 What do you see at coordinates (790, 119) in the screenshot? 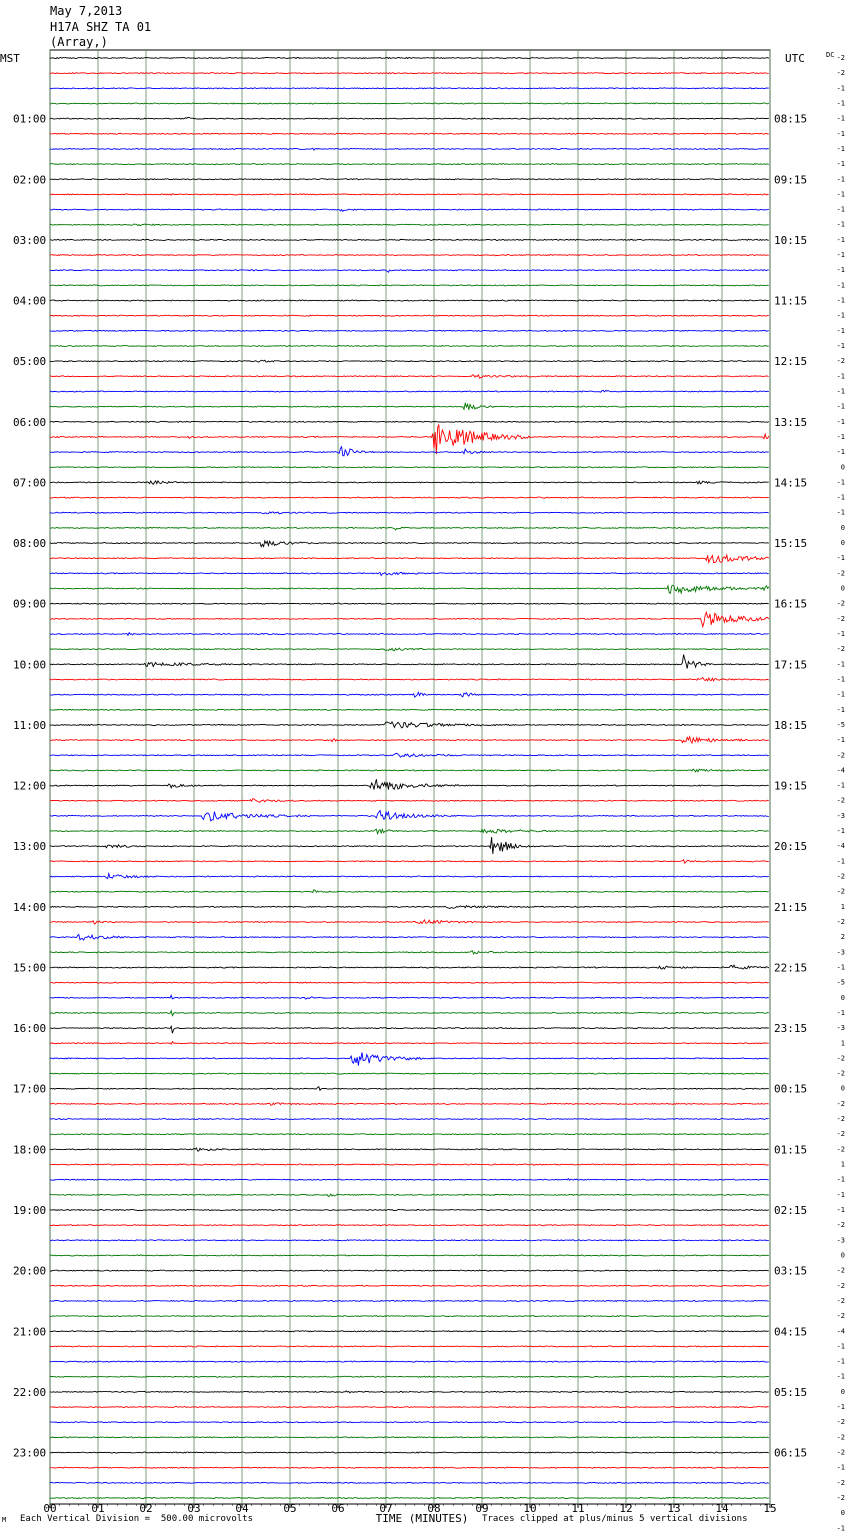
I see `utc-hour-label: 08:15` at bounding box center [790, 119].